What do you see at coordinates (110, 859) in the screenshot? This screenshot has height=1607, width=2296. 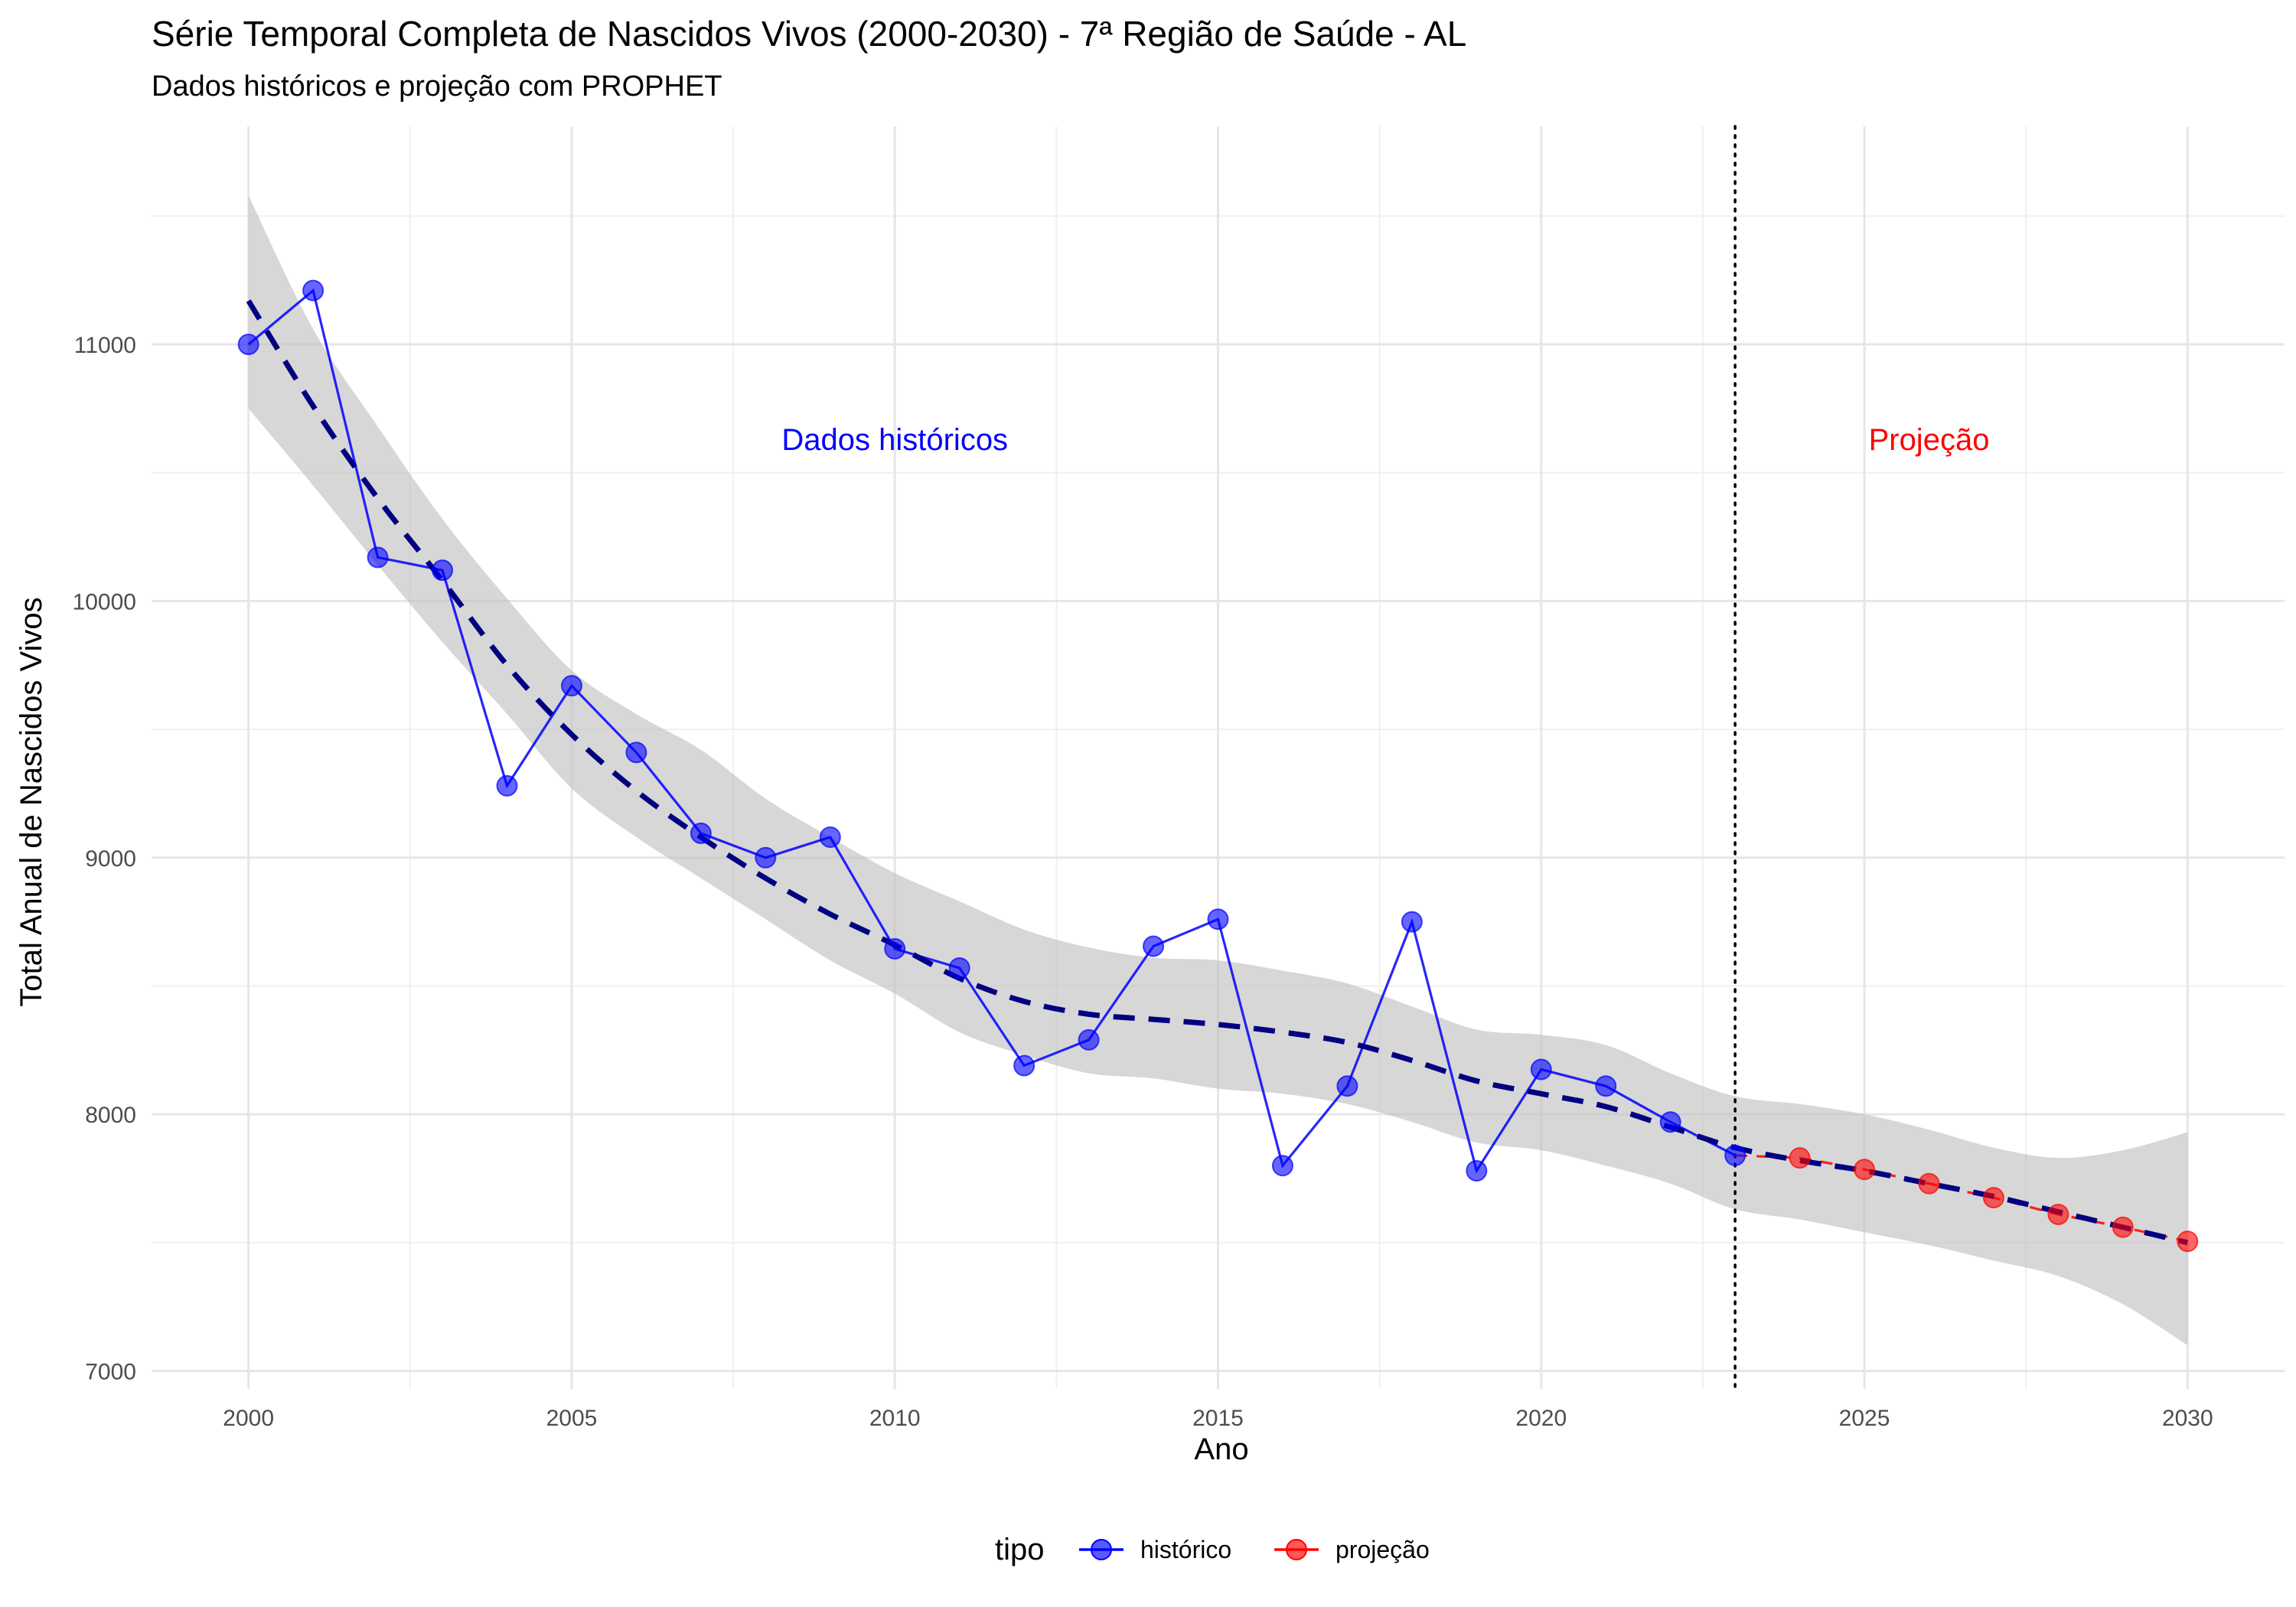 I see `y-tick-label: 9000` at bounding box center [110, 859].